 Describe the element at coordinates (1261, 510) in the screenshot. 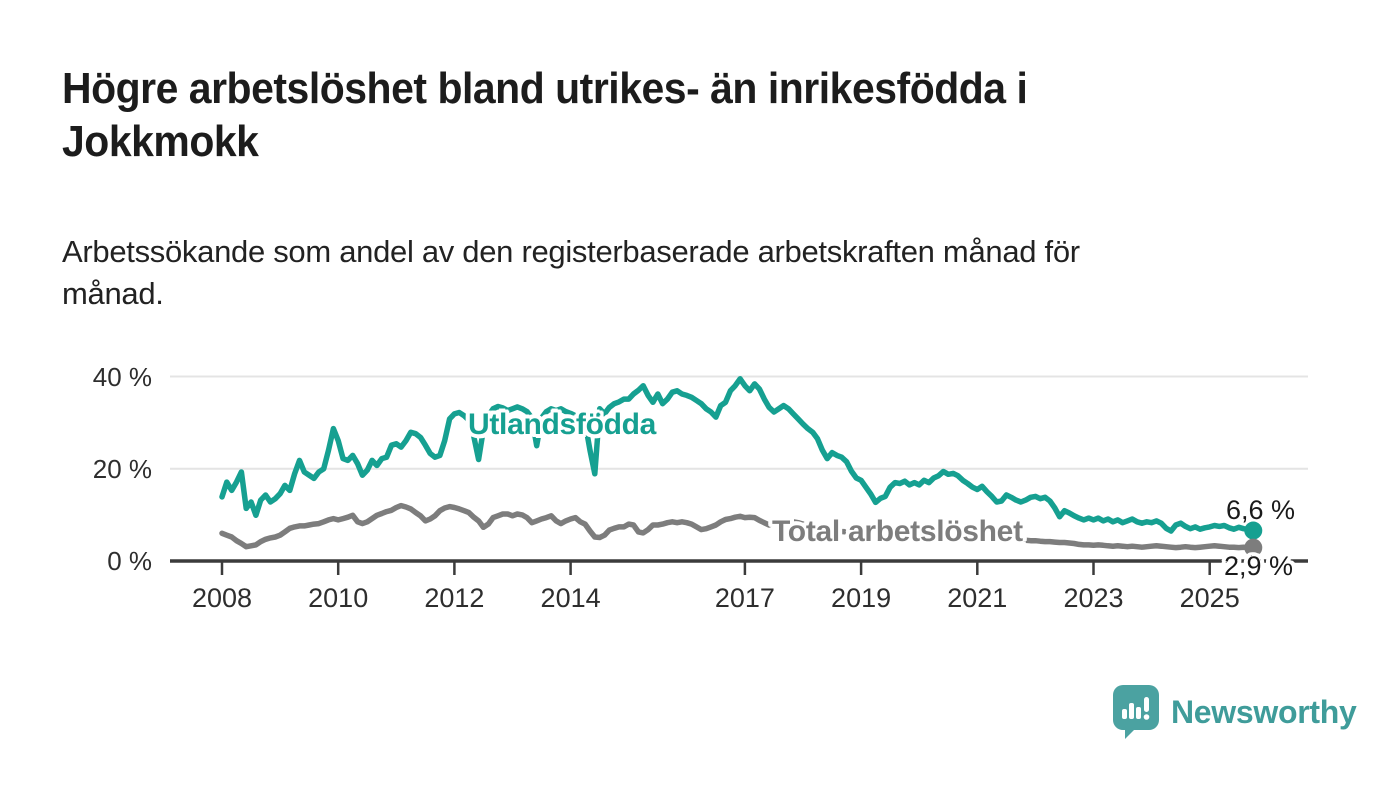

I see `end-value-utlandsfodda: 6,6 %` at that location.